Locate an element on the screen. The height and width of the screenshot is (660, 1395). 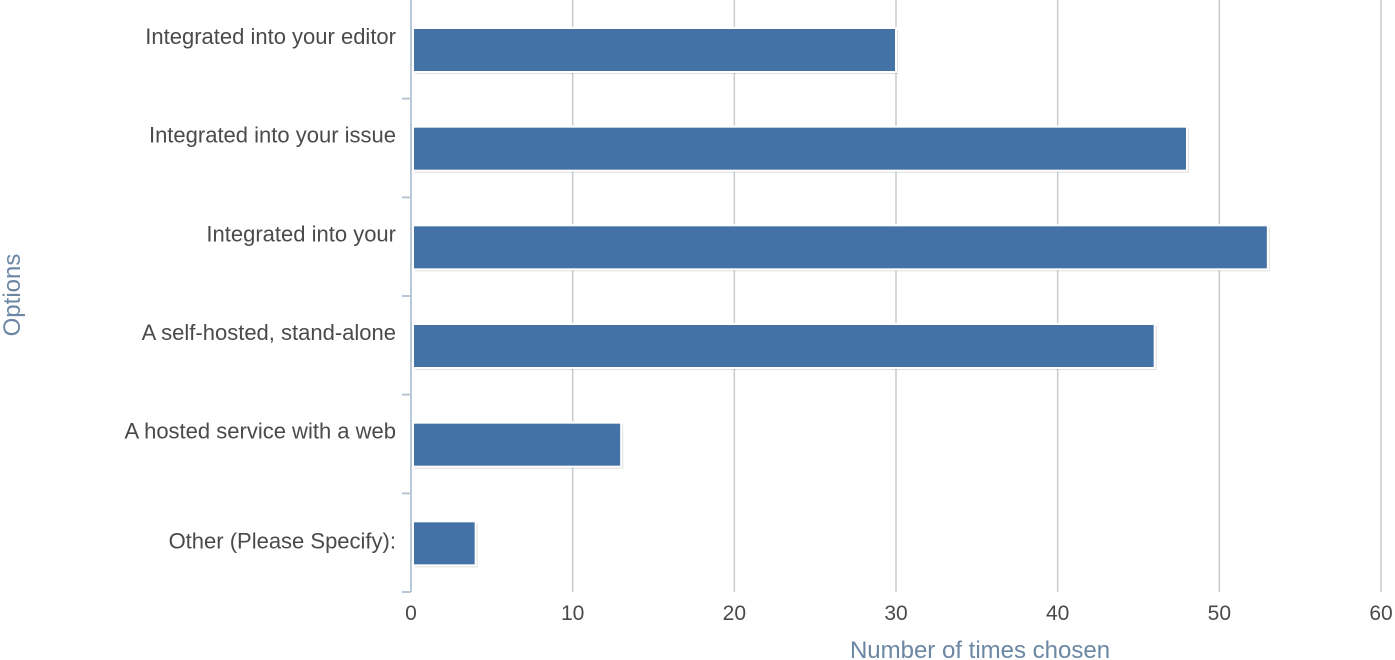
category-label: Integrated into your editor is located at coordinates (270, 36).